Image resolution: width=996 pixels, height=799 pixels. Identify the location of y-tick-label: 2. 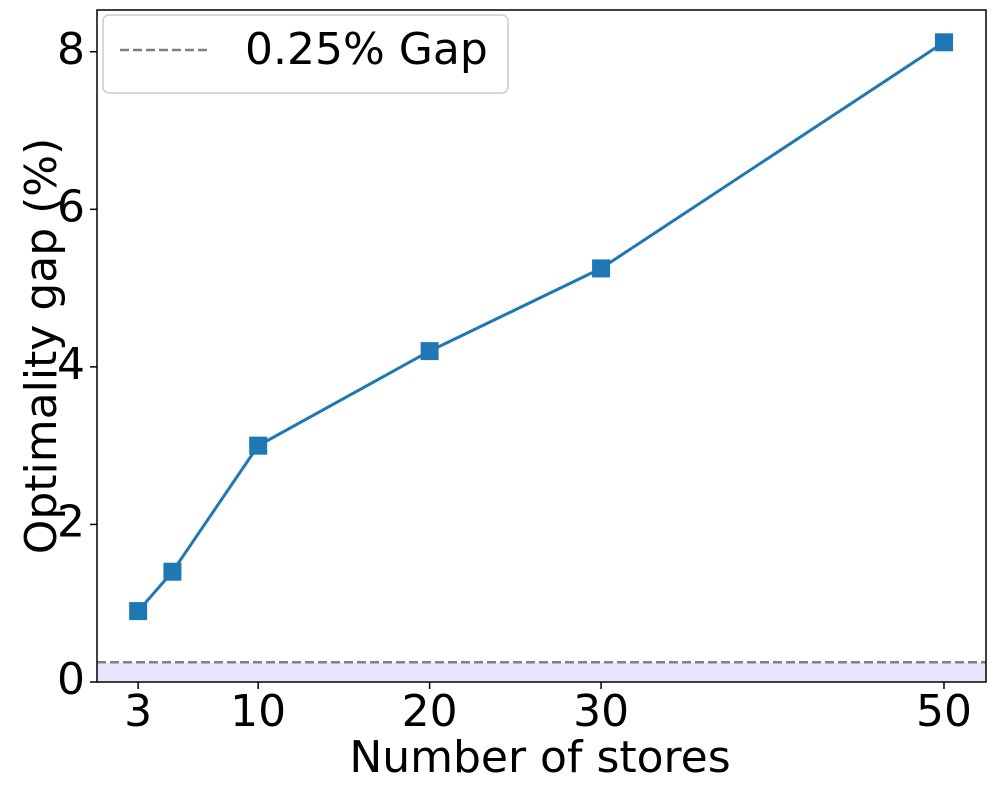
(71, 521).